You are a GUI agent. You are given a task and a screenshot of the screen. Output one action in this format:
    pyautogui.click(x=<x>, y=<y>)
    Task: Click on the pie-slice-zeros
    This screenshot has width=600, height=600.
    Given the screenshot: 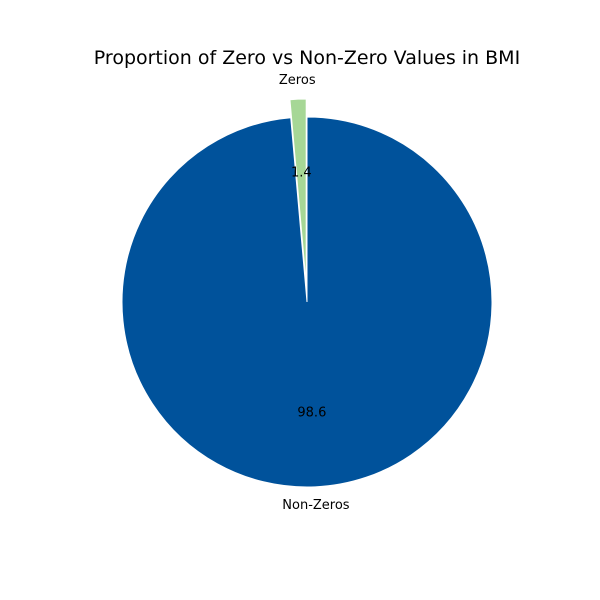 What is the action you would take?
    pyautogui.click(x=298, y=191)
    